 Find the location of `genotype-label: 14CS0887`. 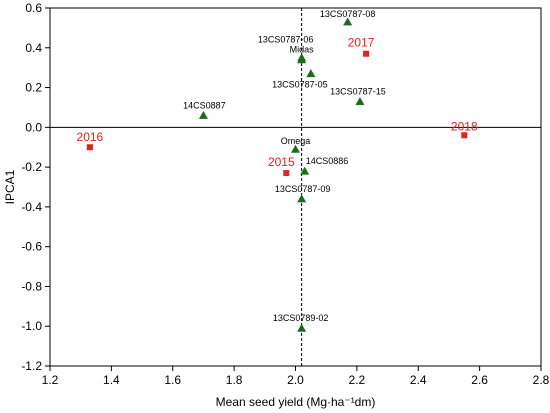

genotype-label: 14CS0887 is located at coordinates (204, 105).